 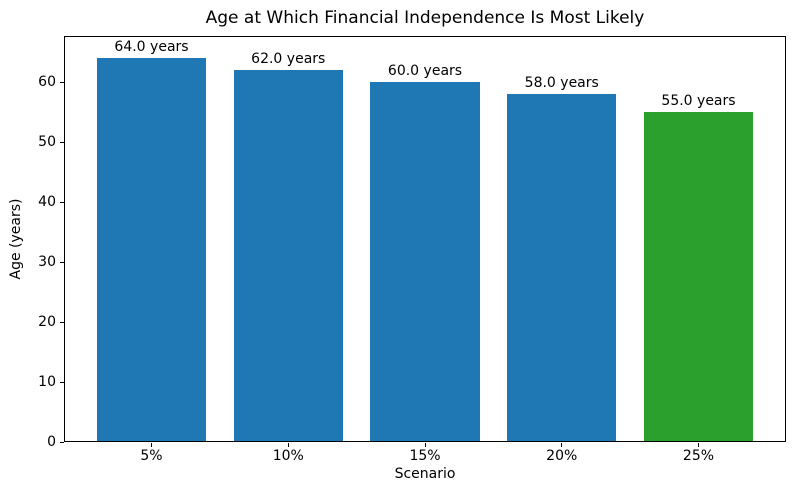 What do you see at coordinates (561, 83) in the screenshot?
I see `bar-value-label: 58.0 years` at bounding box center [561, 83].